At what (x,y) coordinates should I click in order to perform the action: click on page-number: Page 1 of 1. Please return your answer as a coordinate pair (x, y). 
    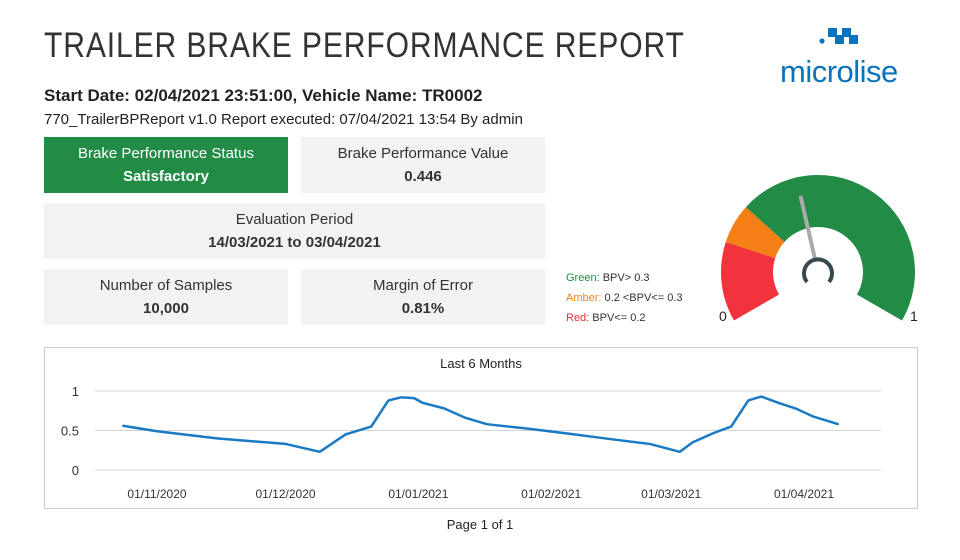
    Looking at the image, I should click on (480, 524).